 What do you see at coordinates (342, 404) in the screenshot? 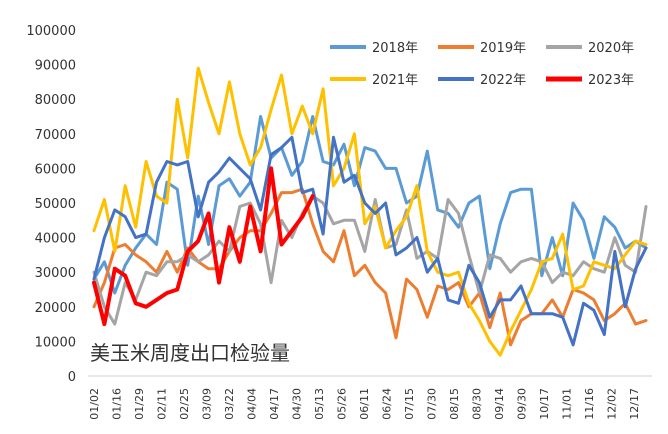
I see `x-tick-label: 05/26` at bounding box center [342, 404].